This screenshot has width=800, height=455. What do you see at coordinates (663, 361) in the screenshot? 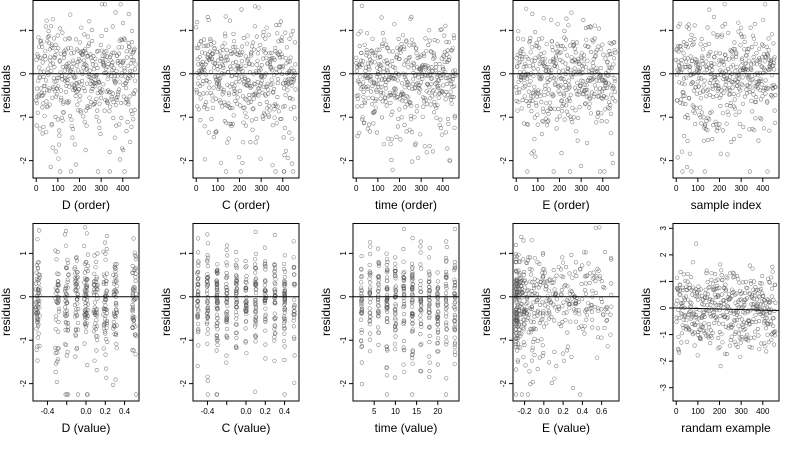
I see `y-tick-label: -2` at bounding box center [663, 361].